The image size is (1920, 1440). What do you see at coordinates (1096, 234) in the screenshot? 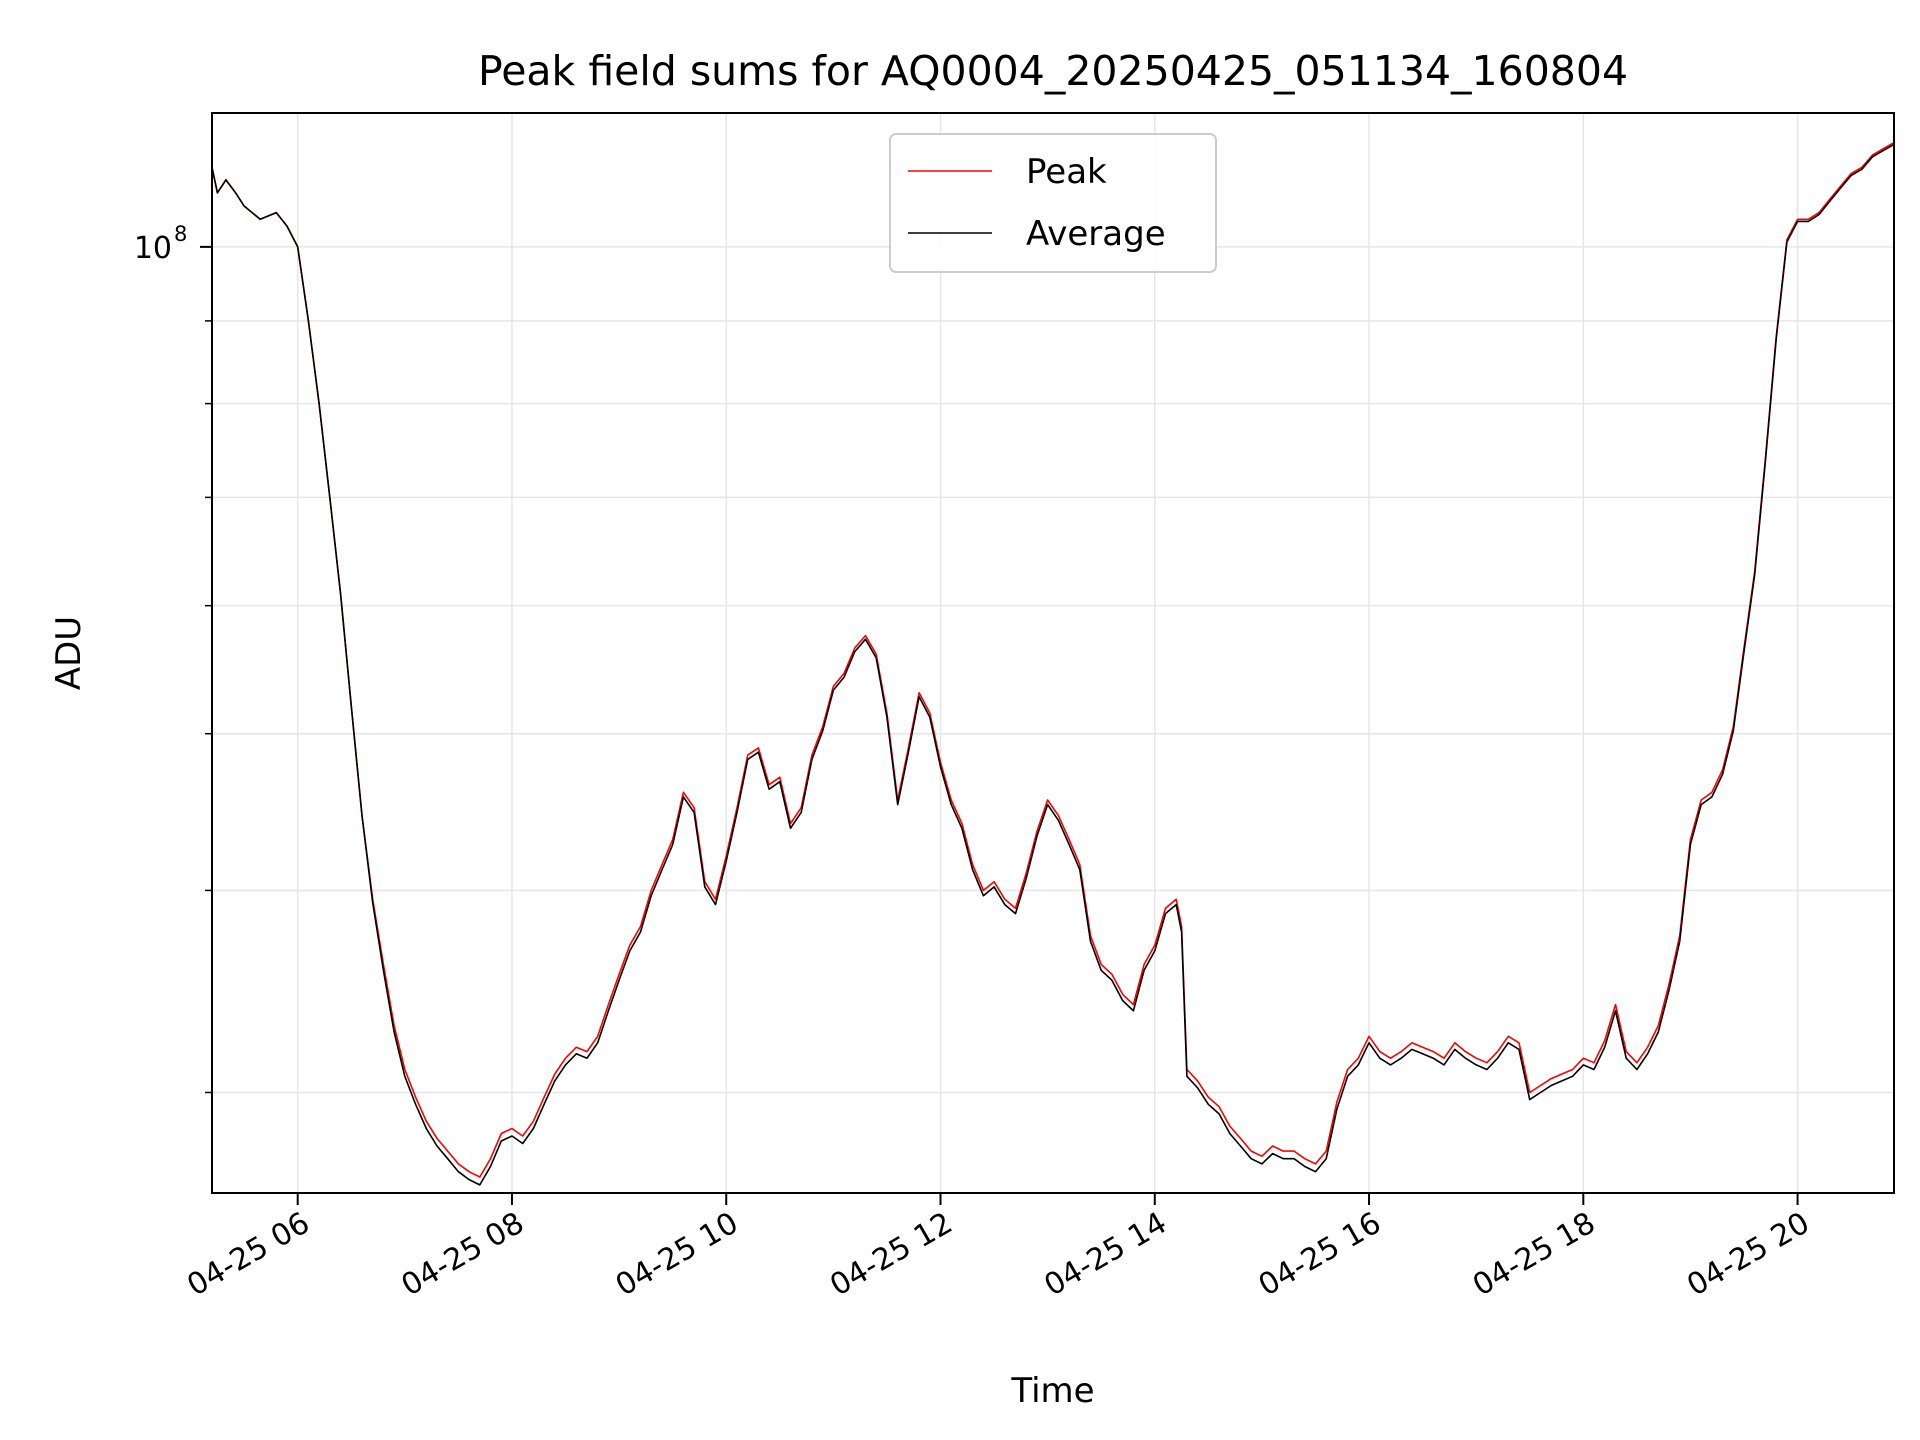
I see `legend-label-average: Average` at bounding box center [1096, 234].